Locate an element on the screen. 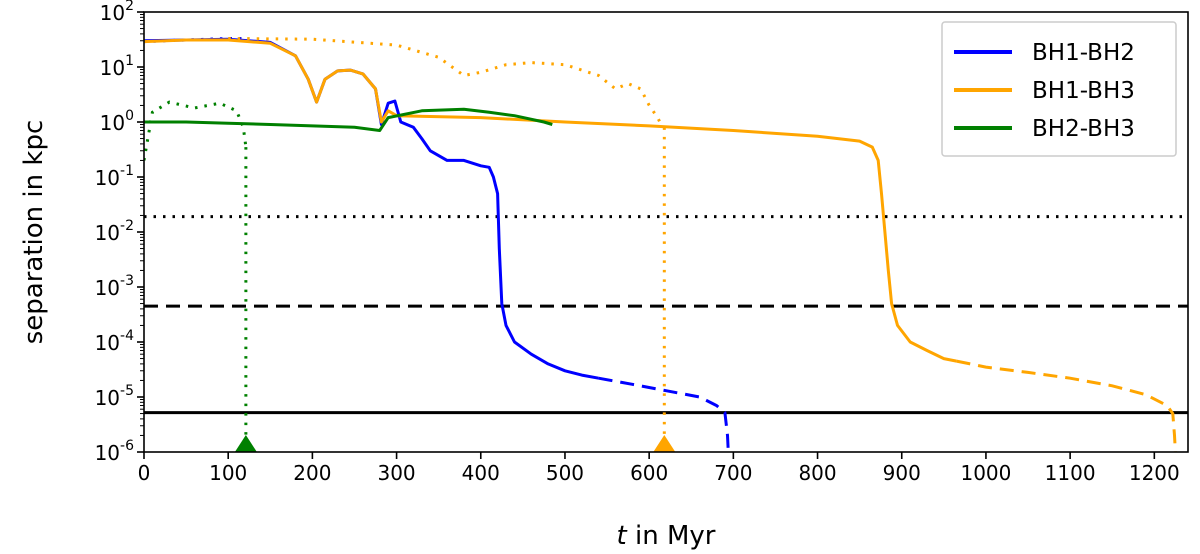 The image size is (1200, 554). series-bh1-bh3-dashed is located at coordinates (1066, 405).